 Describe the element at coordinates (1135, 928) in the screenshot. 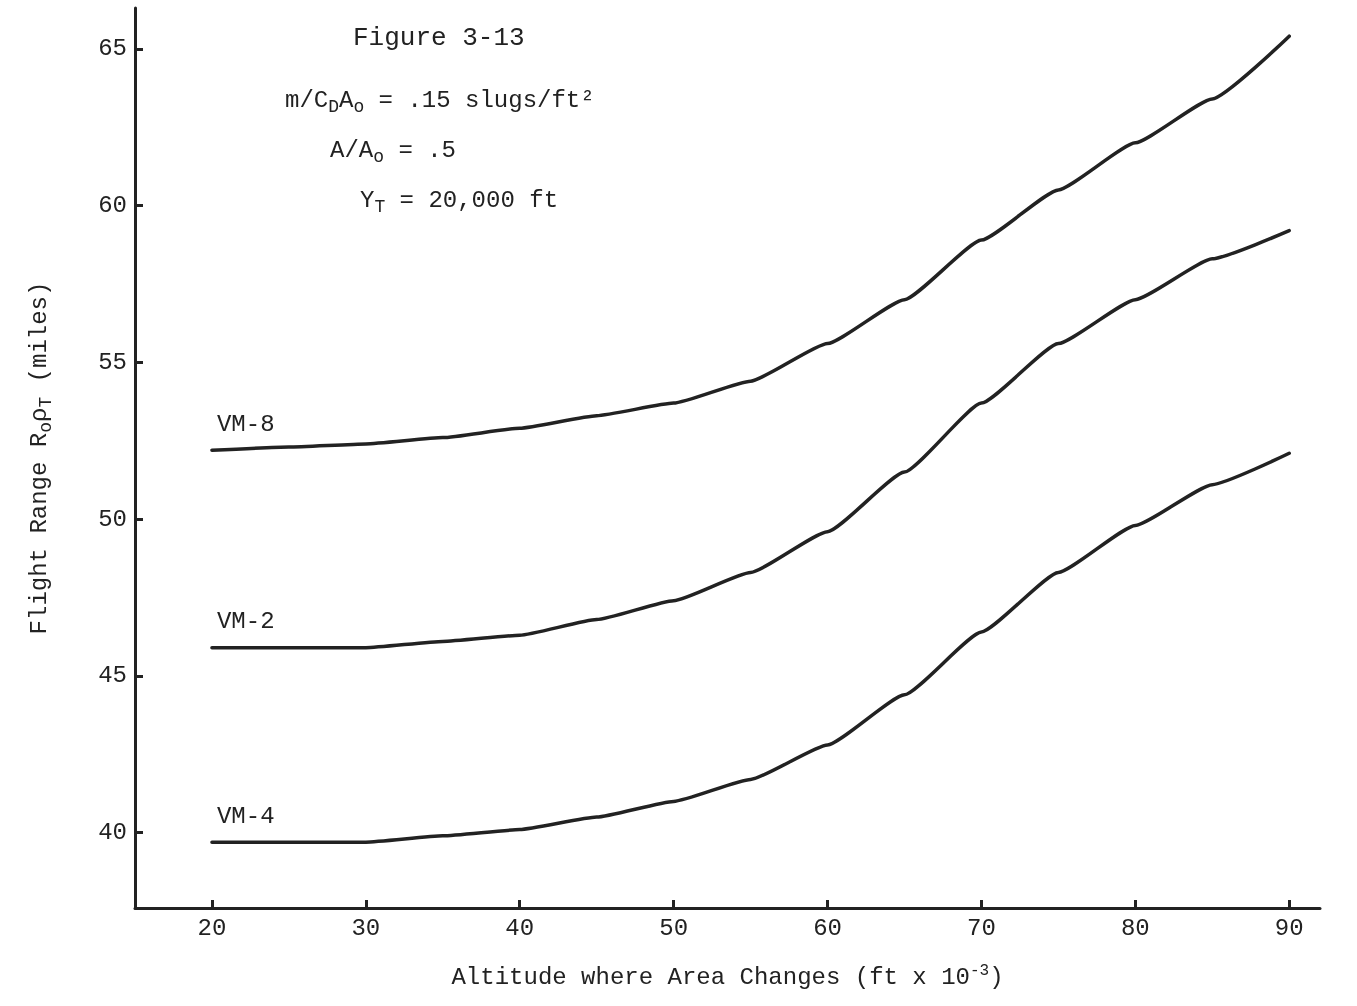

I see `x-tick-label: 80` at that location.